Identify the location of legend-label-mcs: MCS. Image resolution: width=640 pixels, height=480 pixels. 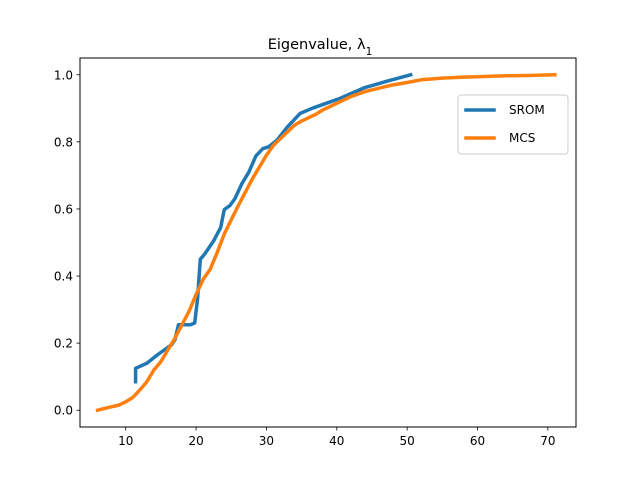
(522, 138).